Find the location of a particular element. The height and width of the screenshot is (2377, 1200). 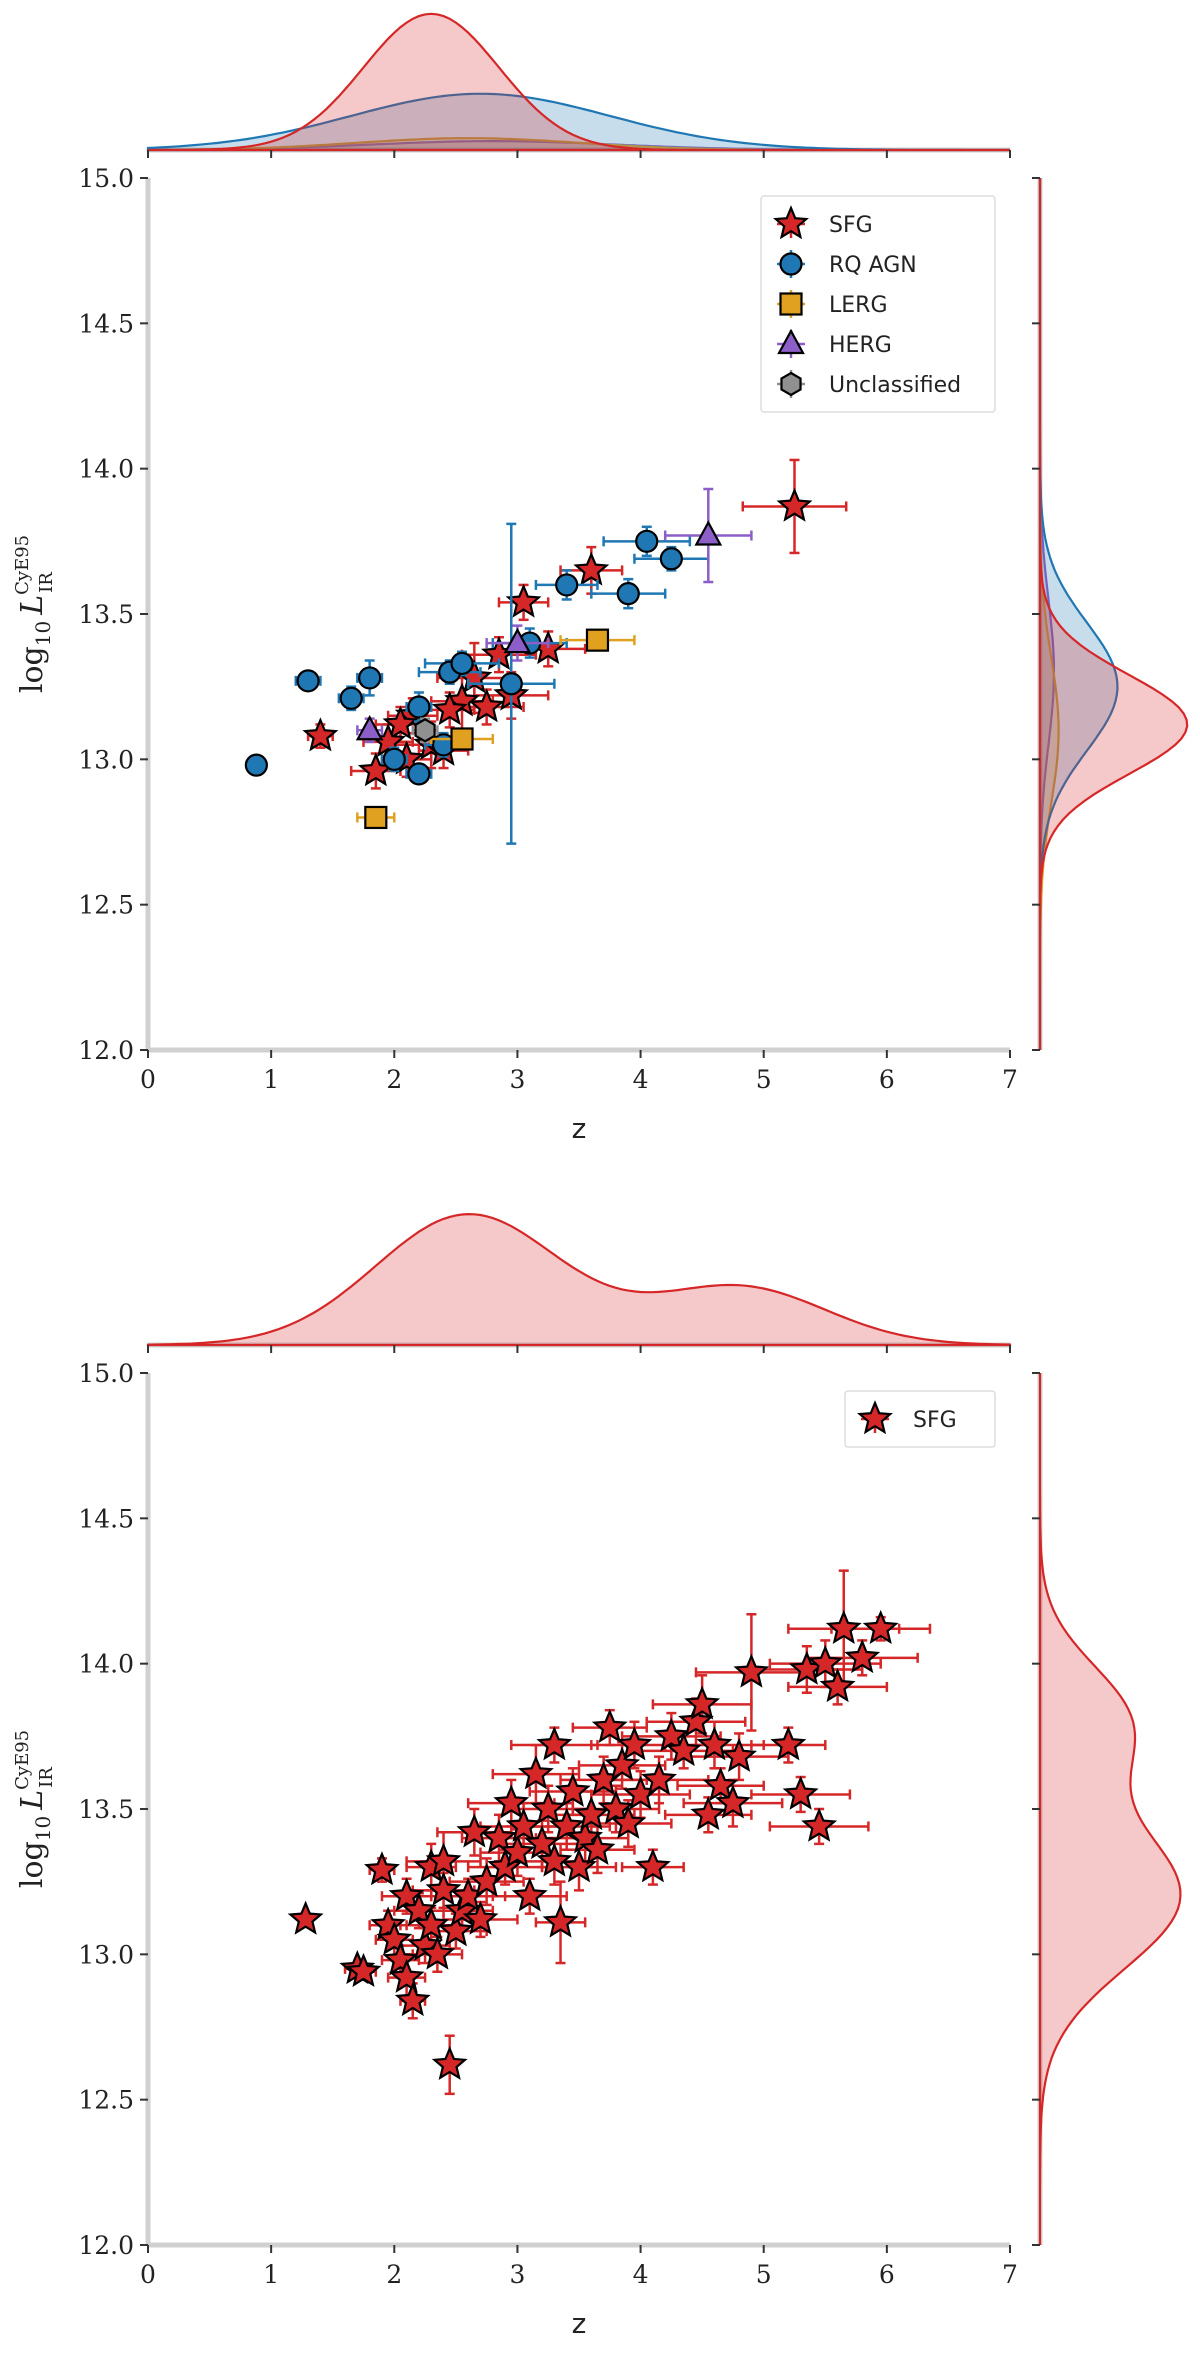

series-herg is located at coordinates (554, 615).